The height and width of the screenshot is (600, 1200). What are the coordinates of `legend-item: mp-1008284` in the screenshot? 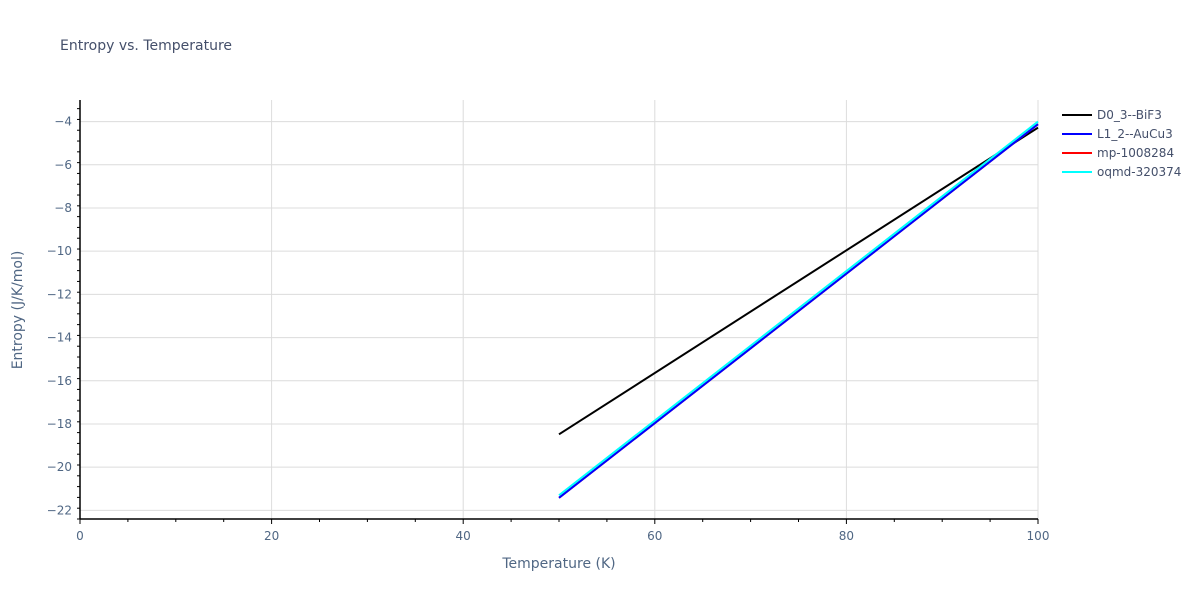 It's located at (1118, 153).